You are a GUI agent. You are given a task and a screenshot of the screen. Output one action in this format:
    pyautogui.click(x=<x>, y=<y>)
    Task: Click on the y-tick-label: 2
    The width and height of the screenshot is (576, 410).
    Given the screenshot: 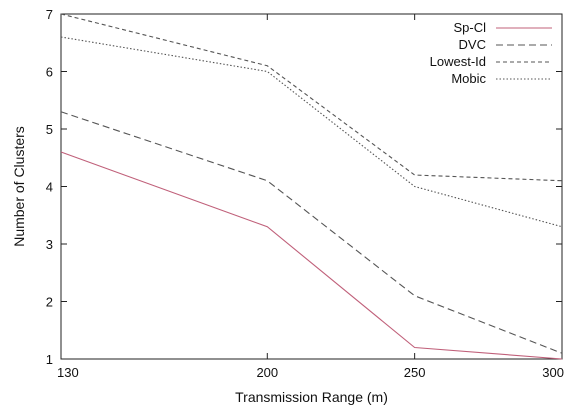 What is the action you would take?
    pyautogui.click(x=49, y=302)
    